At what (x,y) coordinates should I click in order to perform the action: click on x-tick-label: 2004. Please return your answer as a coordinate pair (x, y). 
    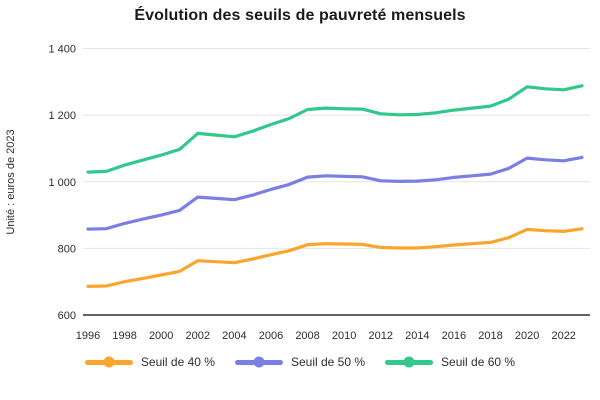
    Looking at the image, I should click on (234, 336).